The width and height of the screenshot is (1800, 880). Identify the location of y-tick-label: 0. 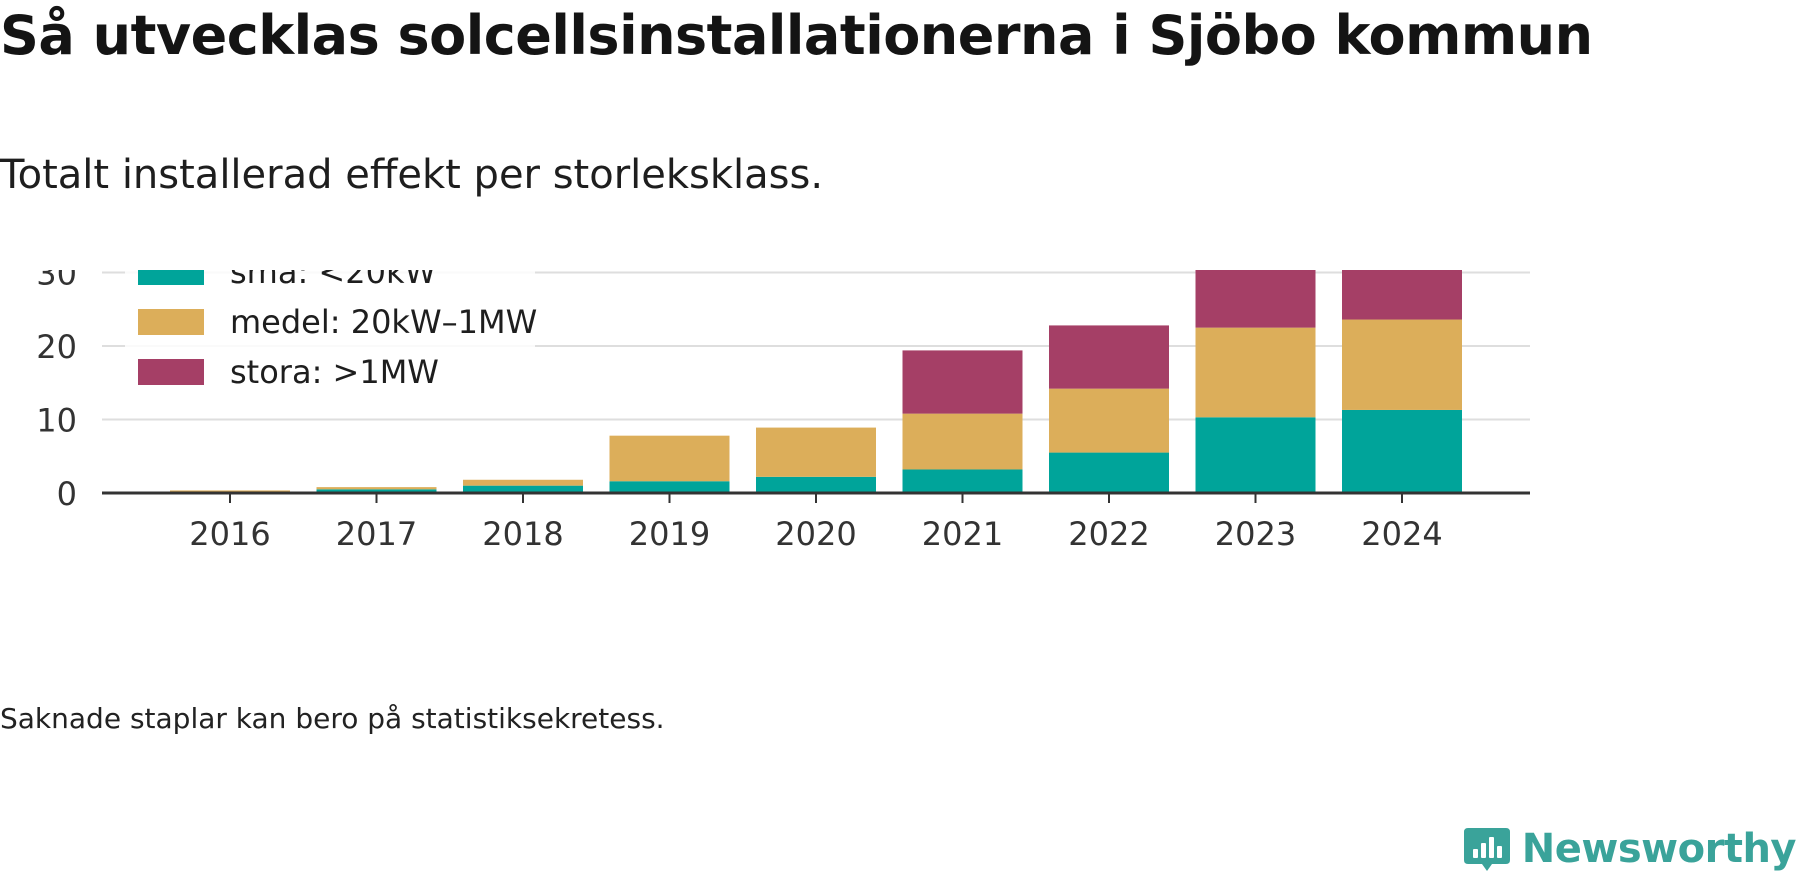
(67, 494).